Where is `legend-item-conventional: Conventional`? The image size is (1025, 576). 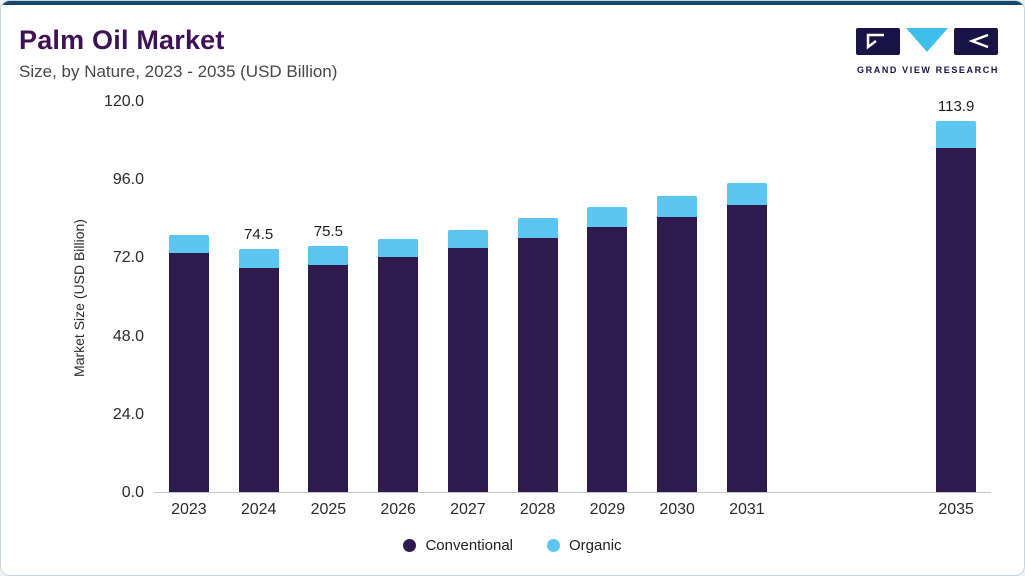
legend-item-conventional: Conventional is located at coordinates (458, 545).